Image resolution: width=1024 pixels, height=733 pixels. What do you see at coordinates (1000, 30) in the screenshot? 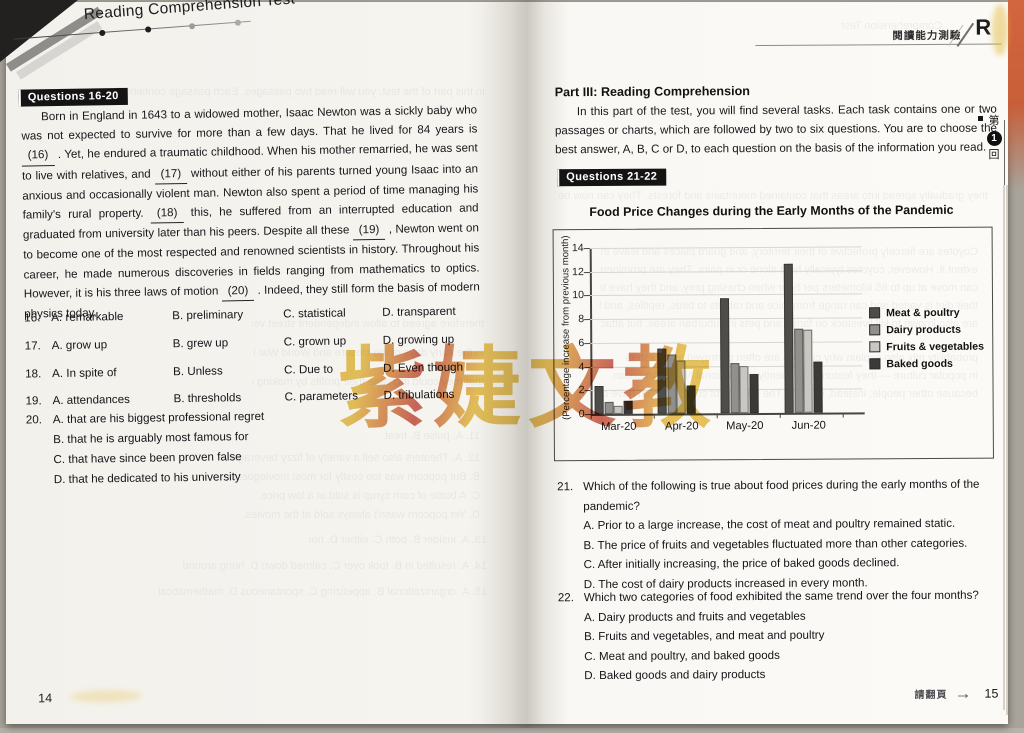
I see `edge-smudge` at bounding box center [1000, 30].